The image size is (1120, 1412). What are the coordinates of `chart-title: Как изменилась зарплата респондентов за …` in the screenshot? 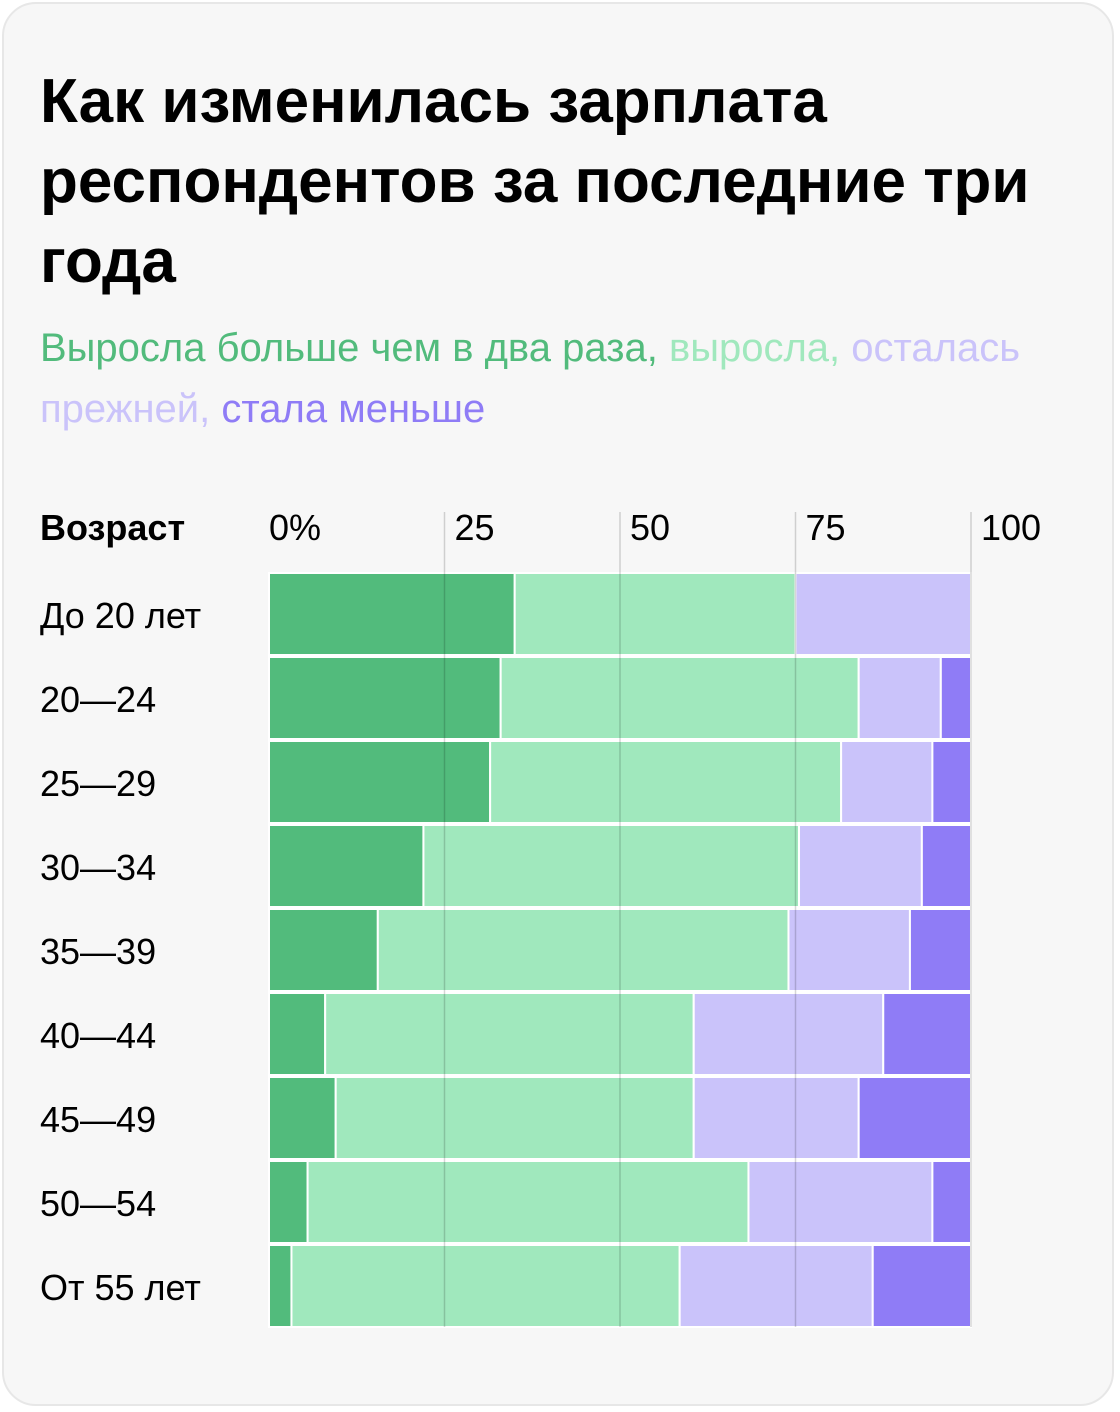 It's located at (535, 181).